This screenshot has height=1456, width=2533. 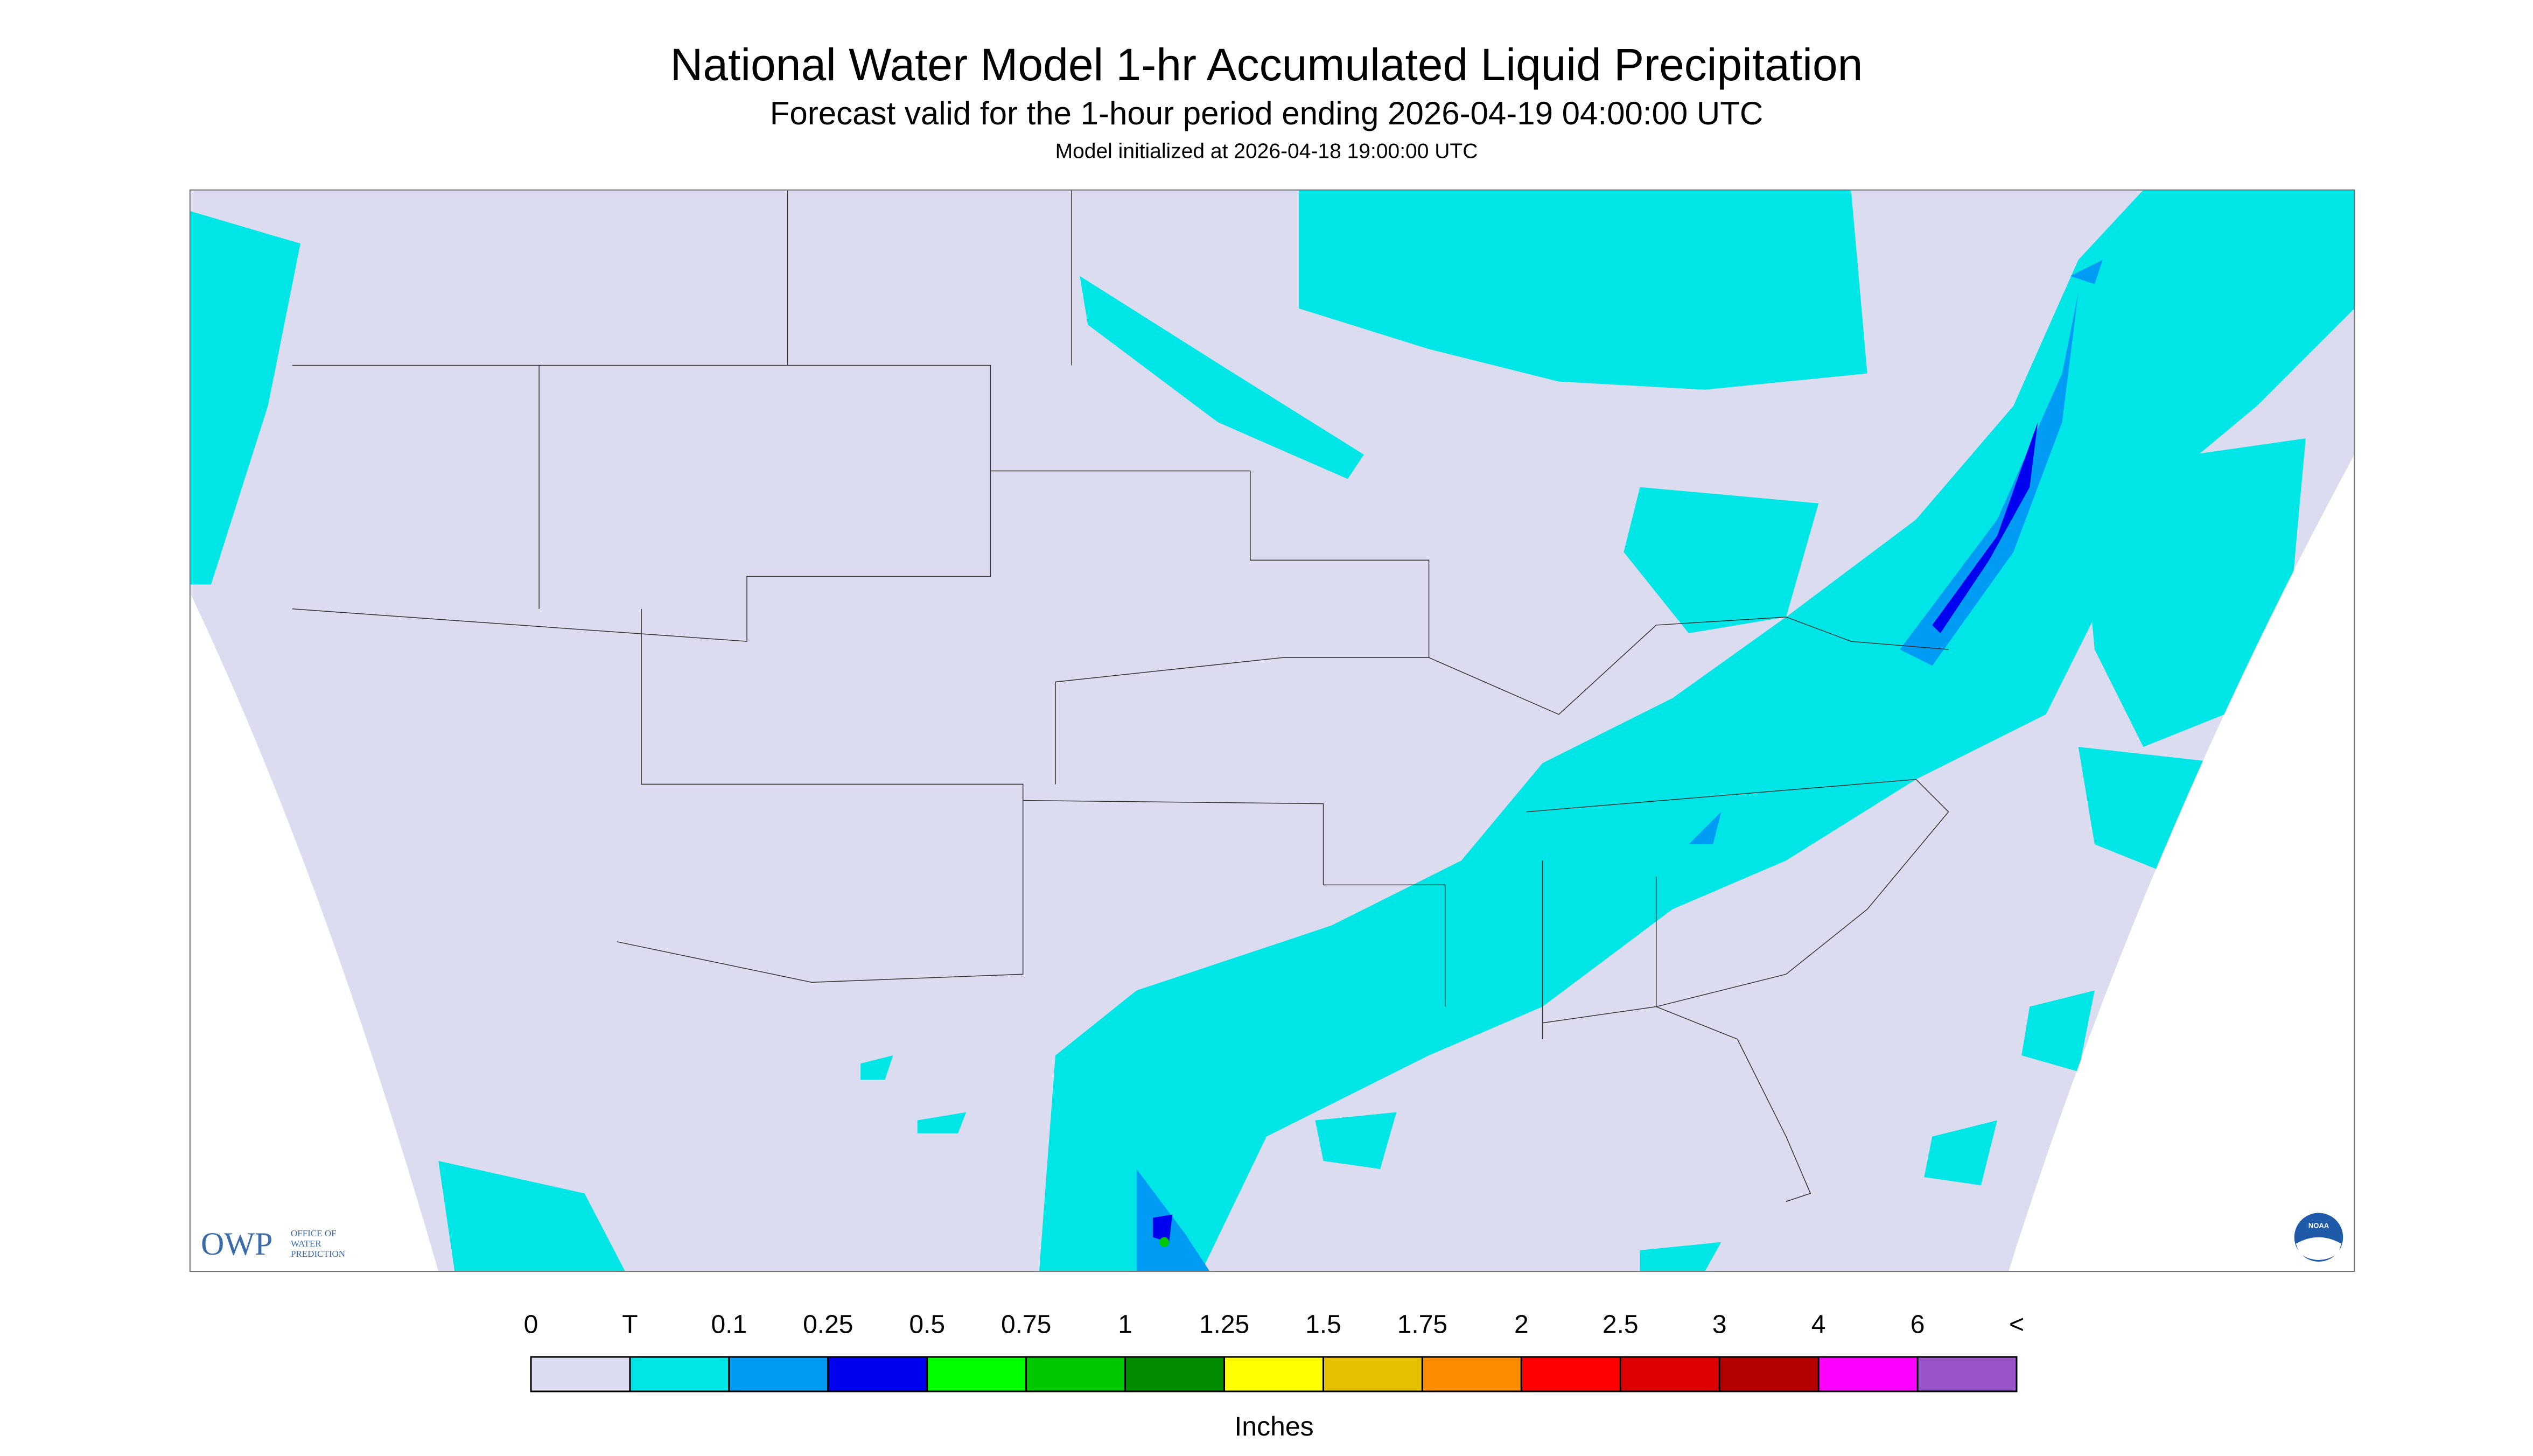 I want to click on legend-label: 1.25, so click(x=1224, y=1325).